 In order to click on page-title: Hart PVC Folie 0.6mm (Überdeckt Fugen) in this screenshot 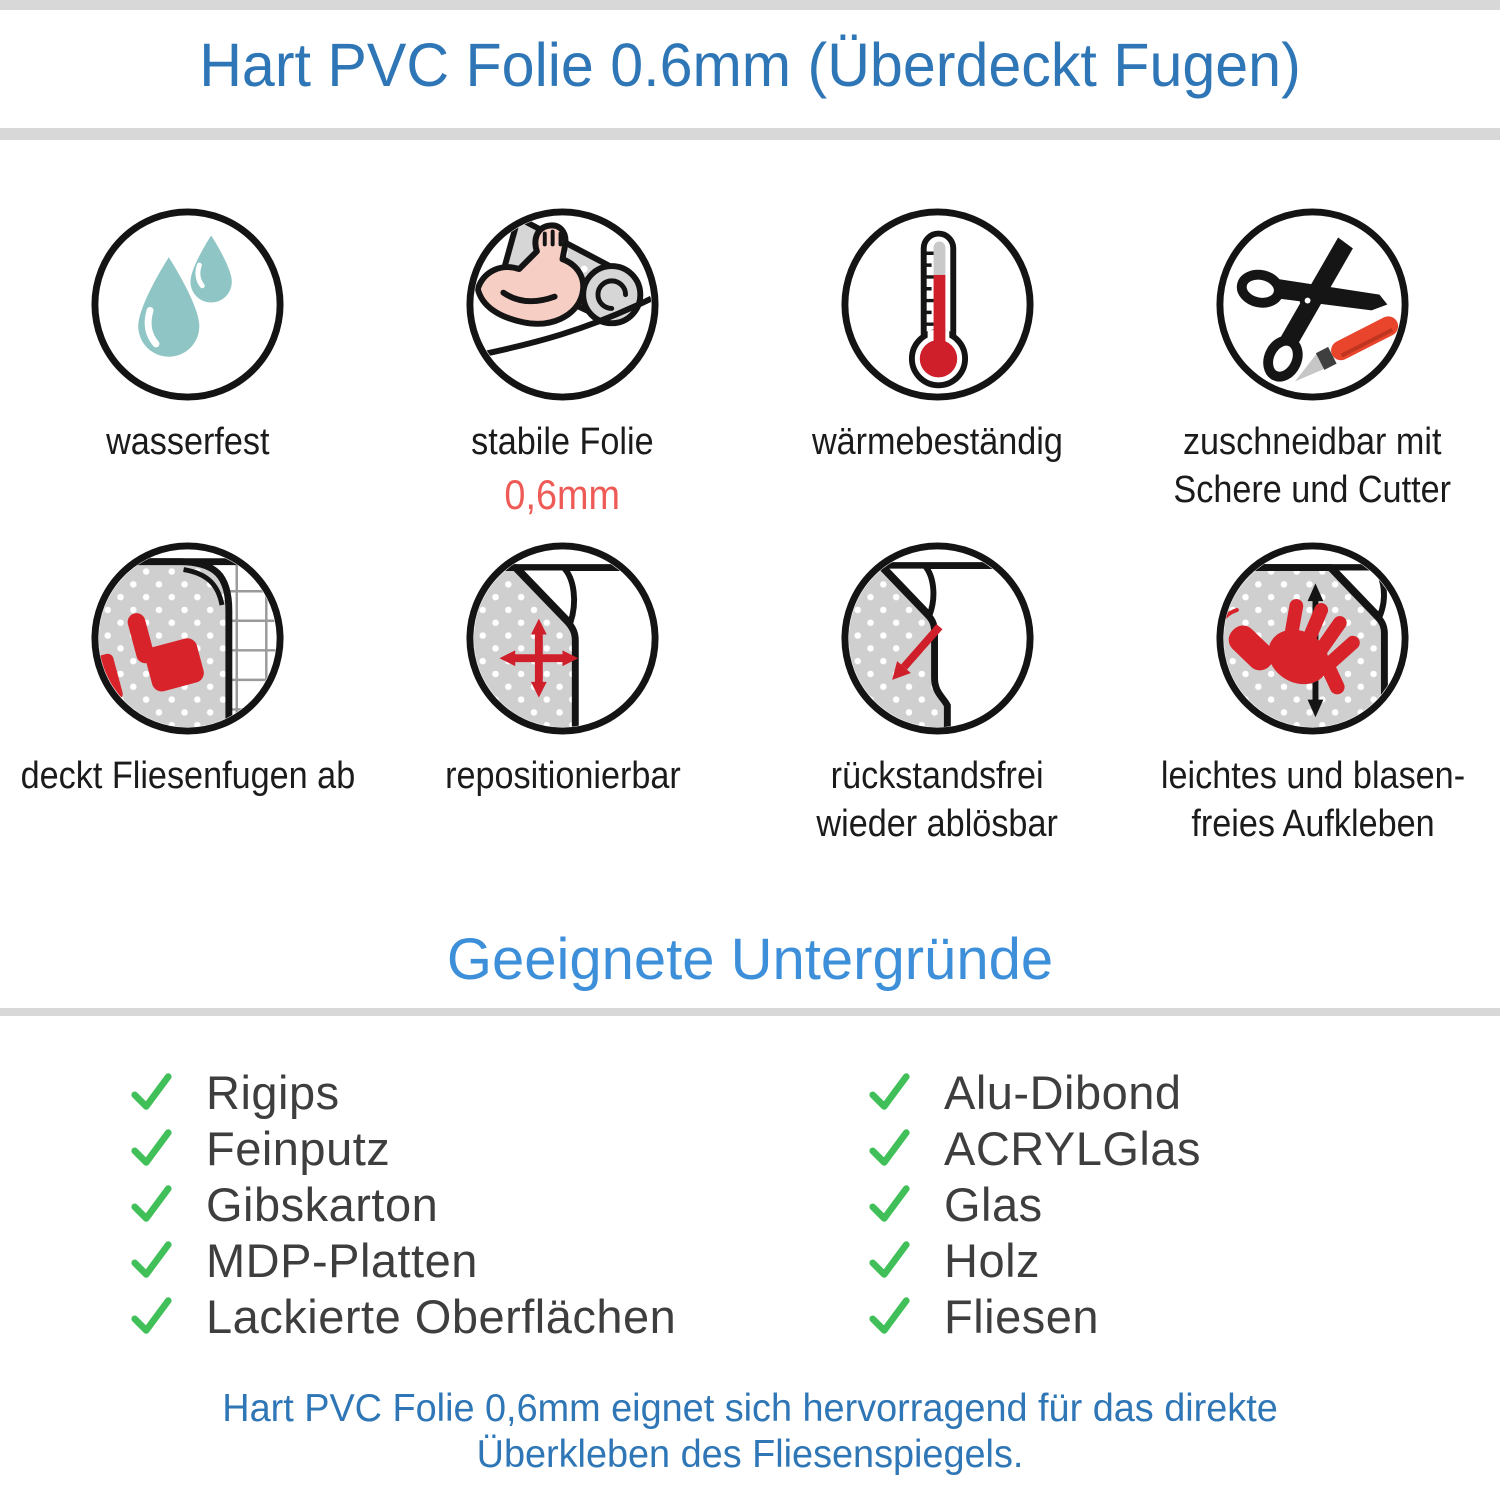, I will do `click(750, 65)`.